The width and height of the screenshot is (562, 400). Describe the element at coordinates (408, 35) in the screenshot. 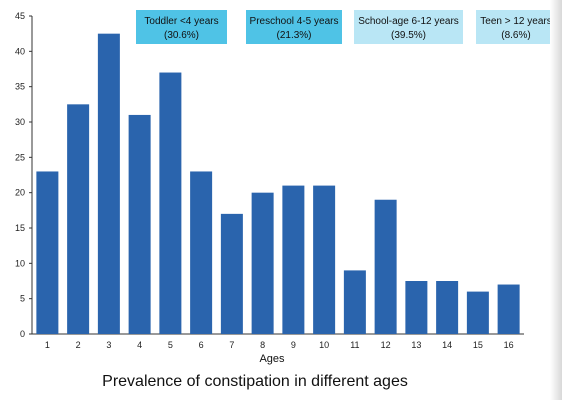

I see `age-group-percent: (39.5%)` at that location.